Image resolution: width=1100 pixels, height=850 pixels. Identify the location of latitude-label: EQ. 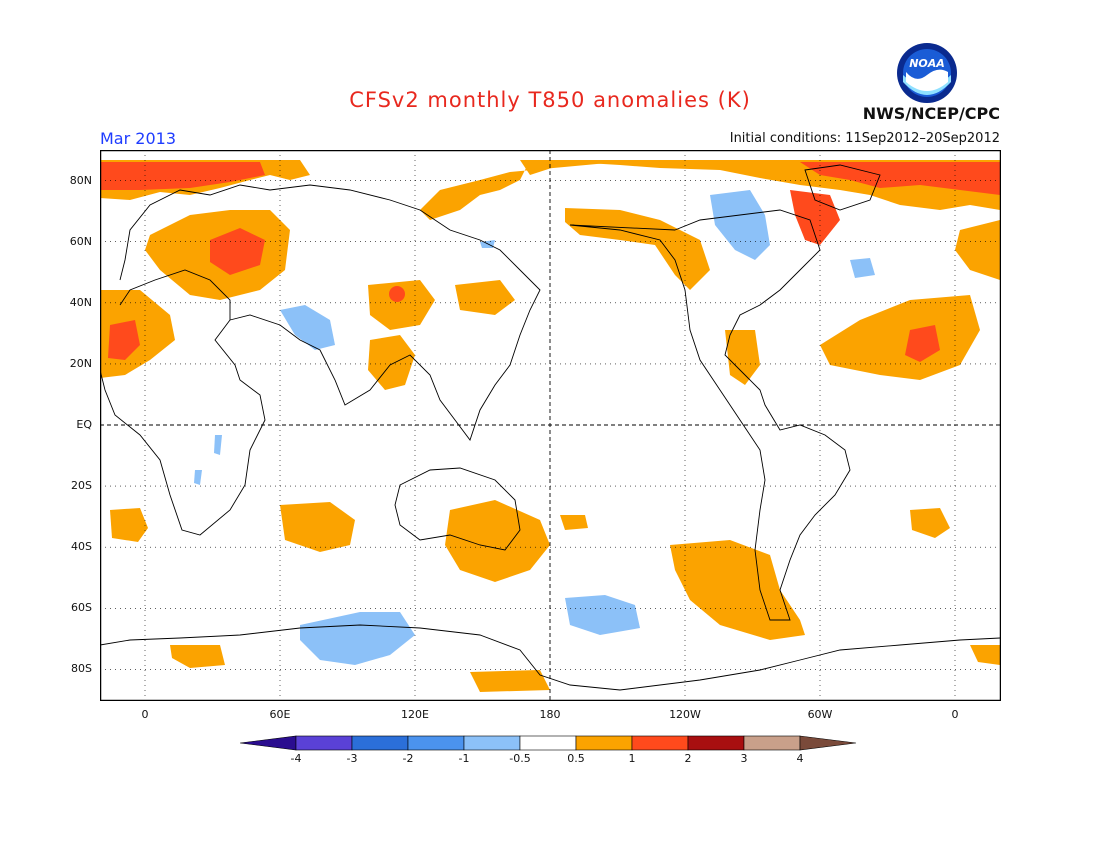
(84, 424).